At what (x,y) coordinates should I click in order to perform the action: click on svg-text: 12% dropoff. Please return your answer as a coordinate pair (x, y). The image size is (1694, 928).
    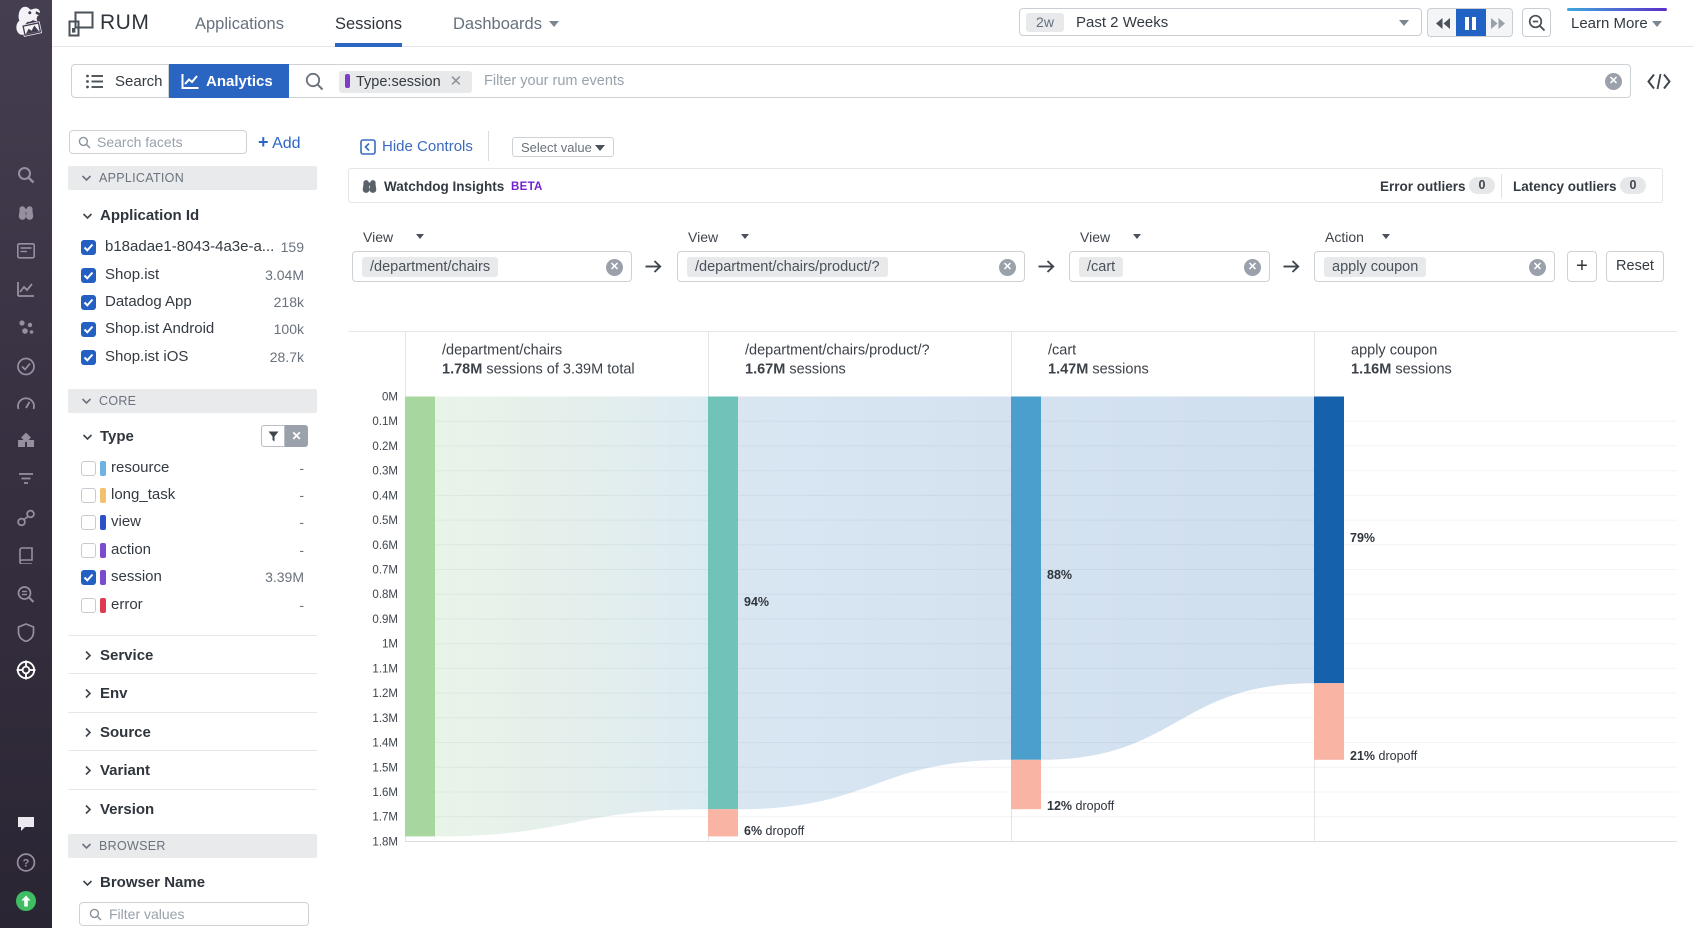
    Looking at the image, I should click on (1081, 806).